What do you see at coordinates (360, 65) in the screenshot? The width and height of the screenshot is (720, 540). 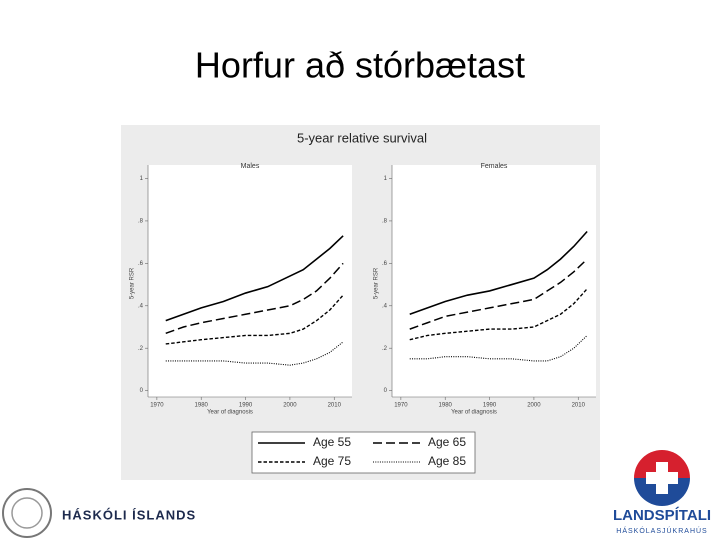 I see `slide-title: Horfur að stórbætast` at bounding box center [360, 65].